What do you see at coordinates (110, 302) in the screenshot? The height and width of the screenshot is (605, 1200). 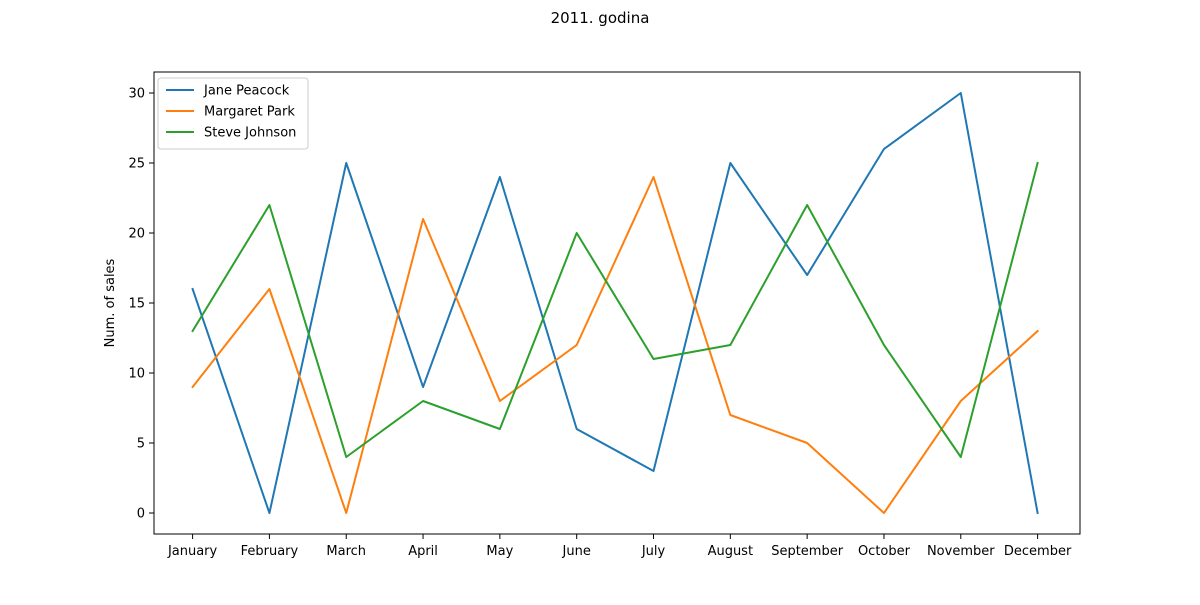 I see `y-axis-label: Num. of sales` at bounding box center [110, 302].